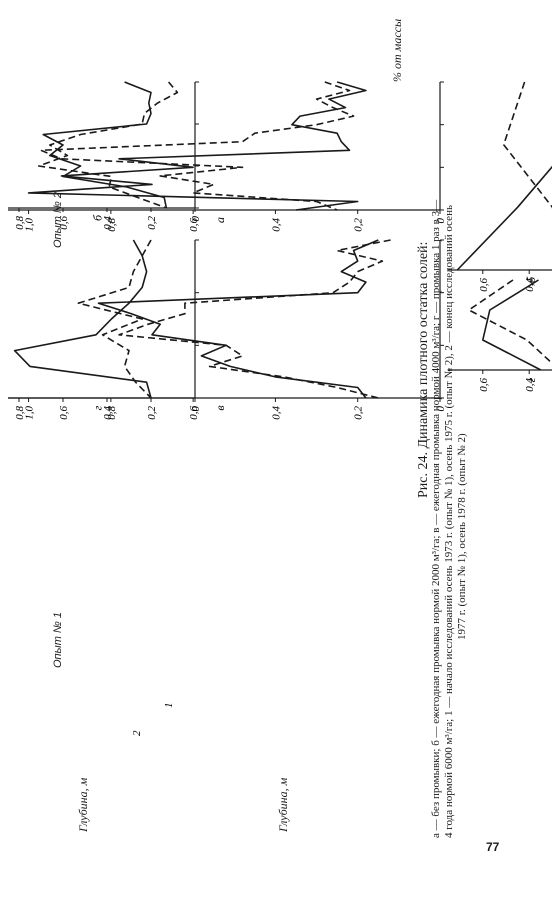  What do you see at coordinates (196, 409) in the screenshot?
I see `value-tick-label-exp2-g-0: 0` at bounding box center [196, 409].